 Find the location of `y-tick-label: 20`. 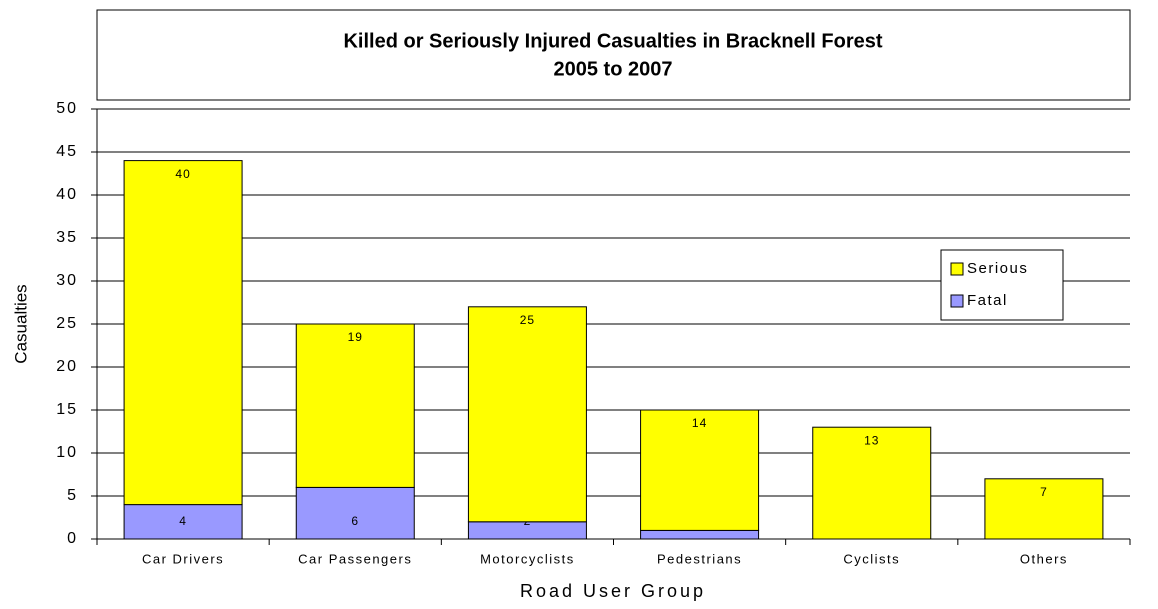

y-tick-label: 20 is located at coordinates (67, 366).